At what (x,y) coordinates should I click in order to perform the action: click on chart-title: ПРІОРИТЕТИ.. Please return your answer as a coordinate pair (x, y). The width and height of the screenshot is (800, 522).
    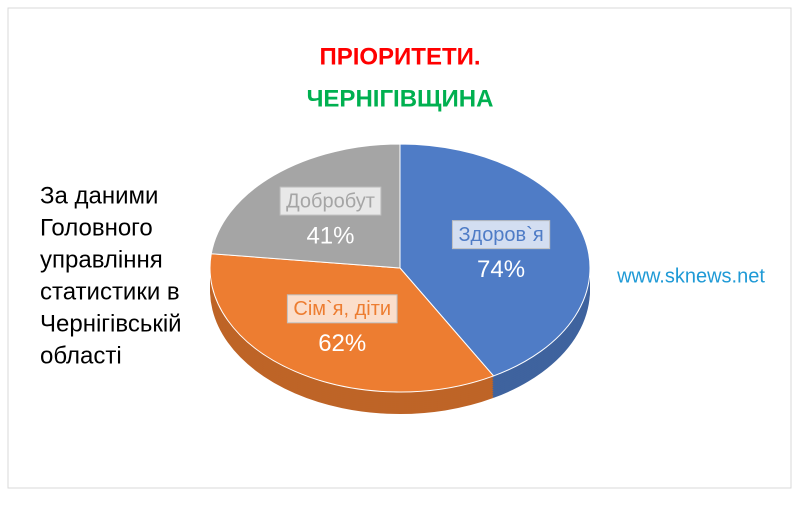
    Looking at the image, I should click on (399, 56).